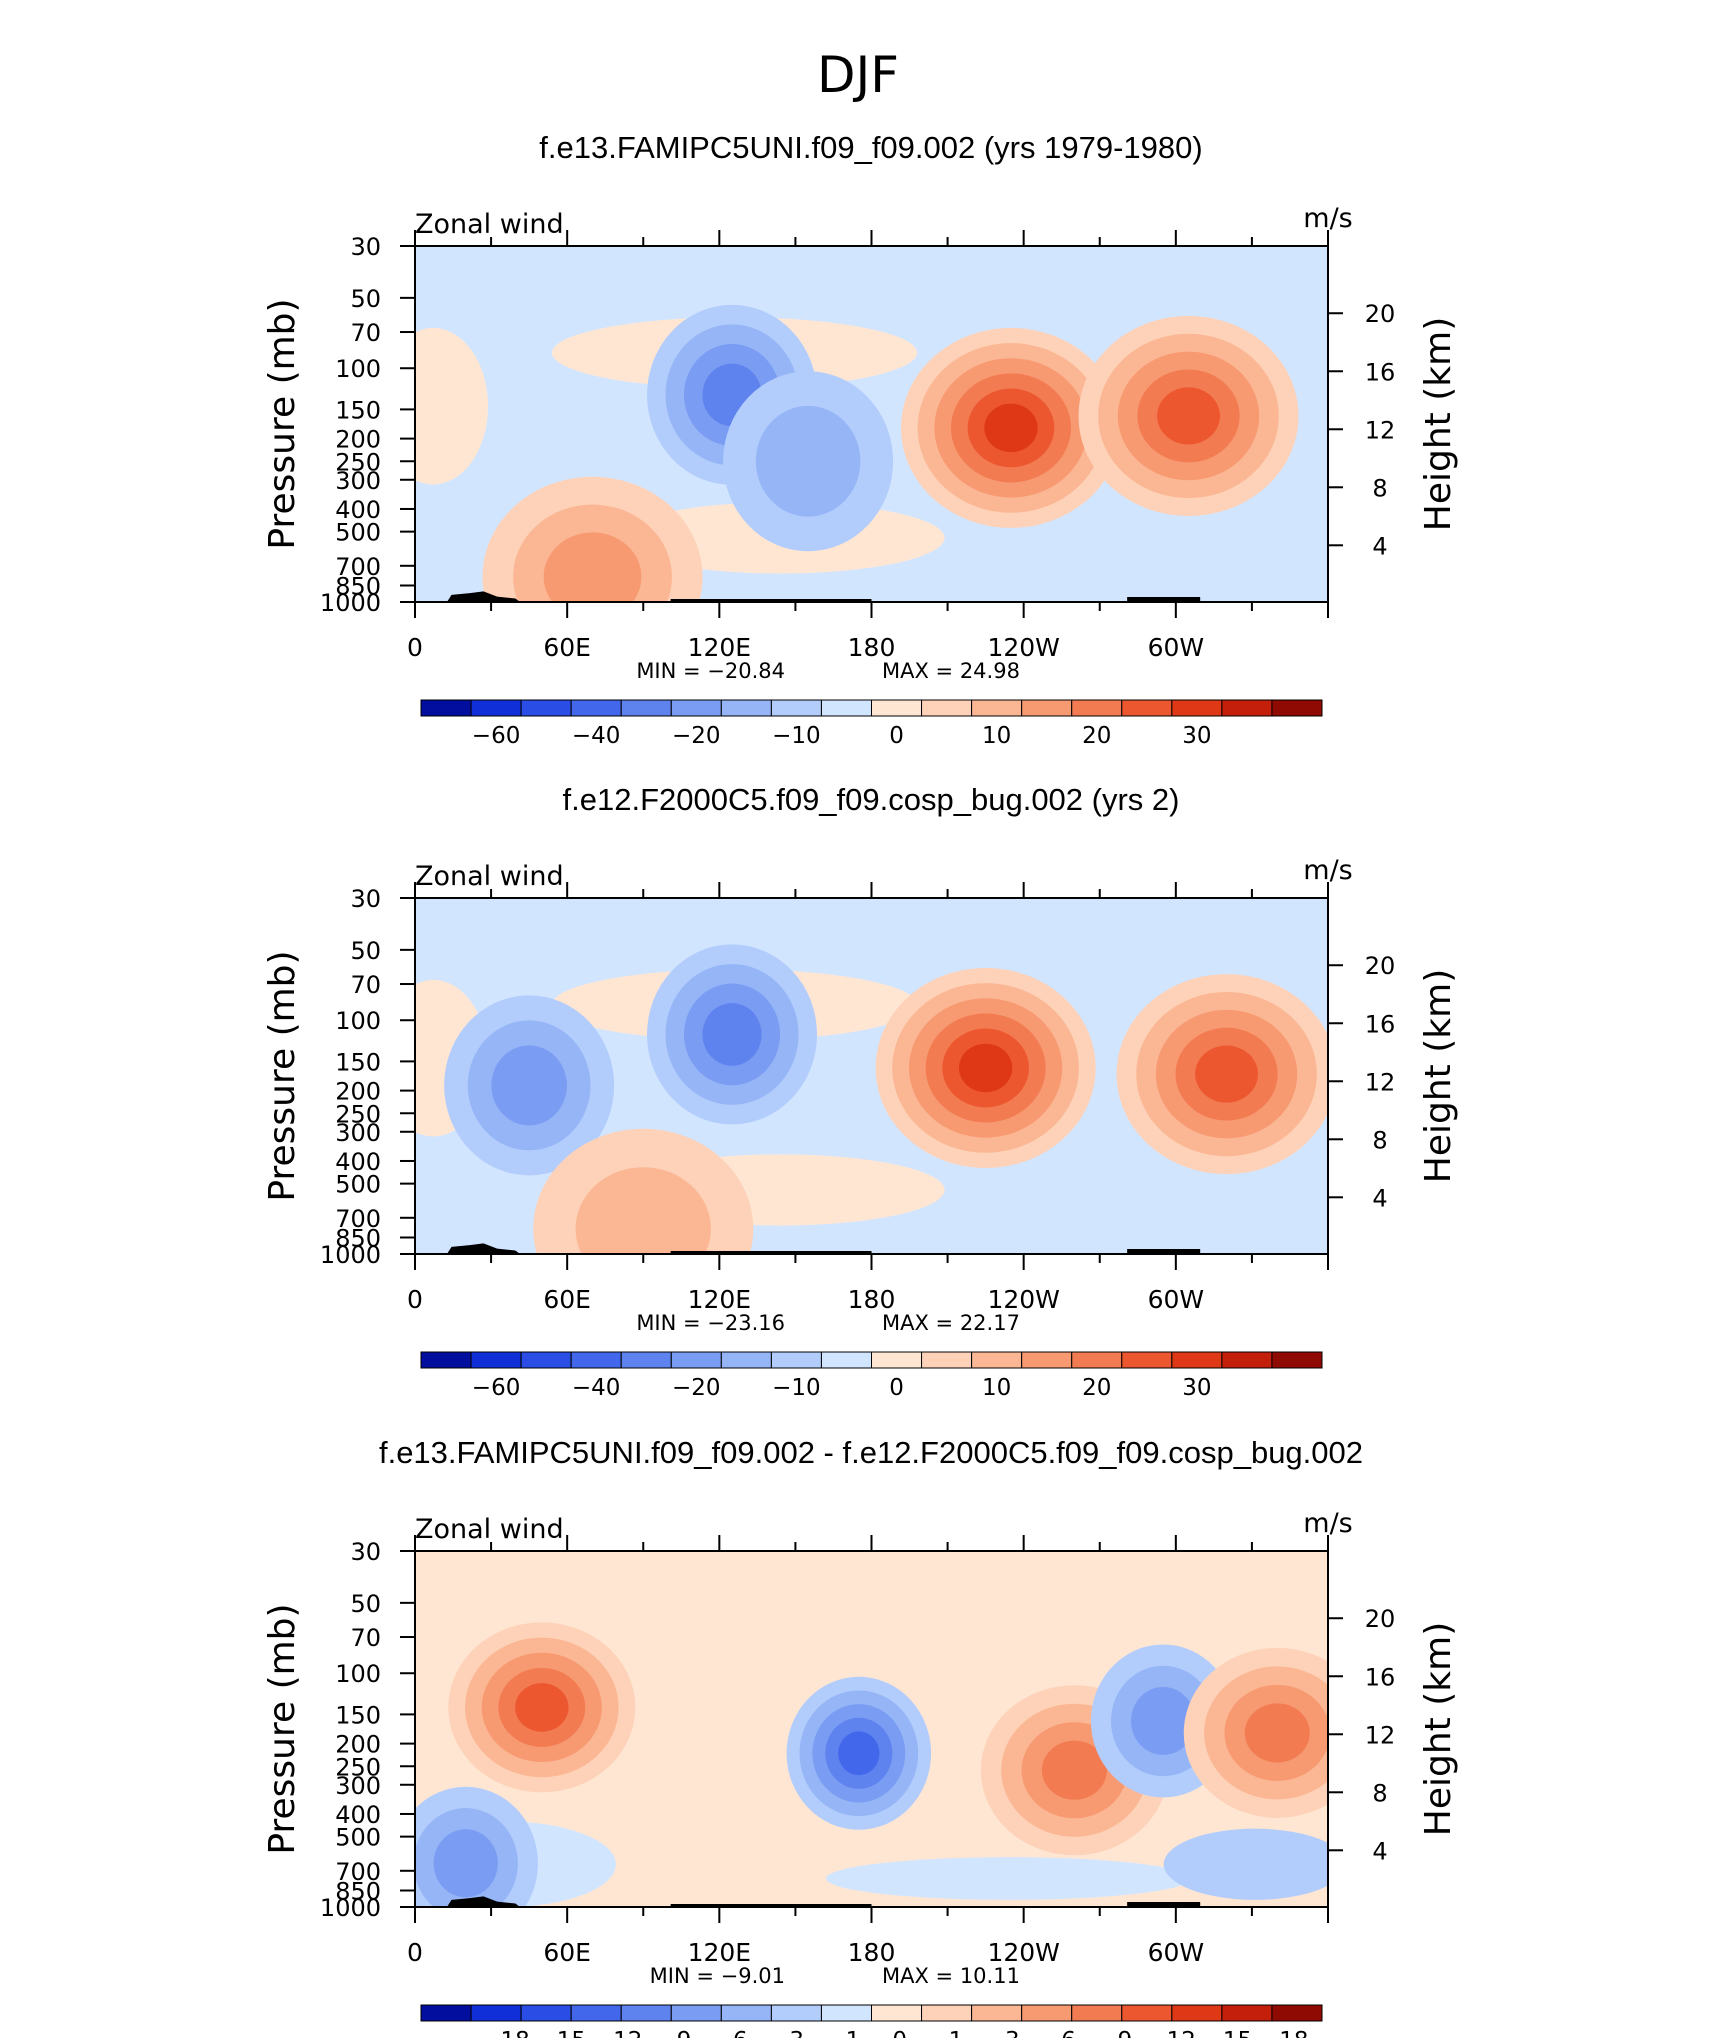 This screenshot has width=1710, height=2038. Describe the element at coordinates (710, 671) in the screenshot. I see `min-label: MIN = −20.84` at that location.